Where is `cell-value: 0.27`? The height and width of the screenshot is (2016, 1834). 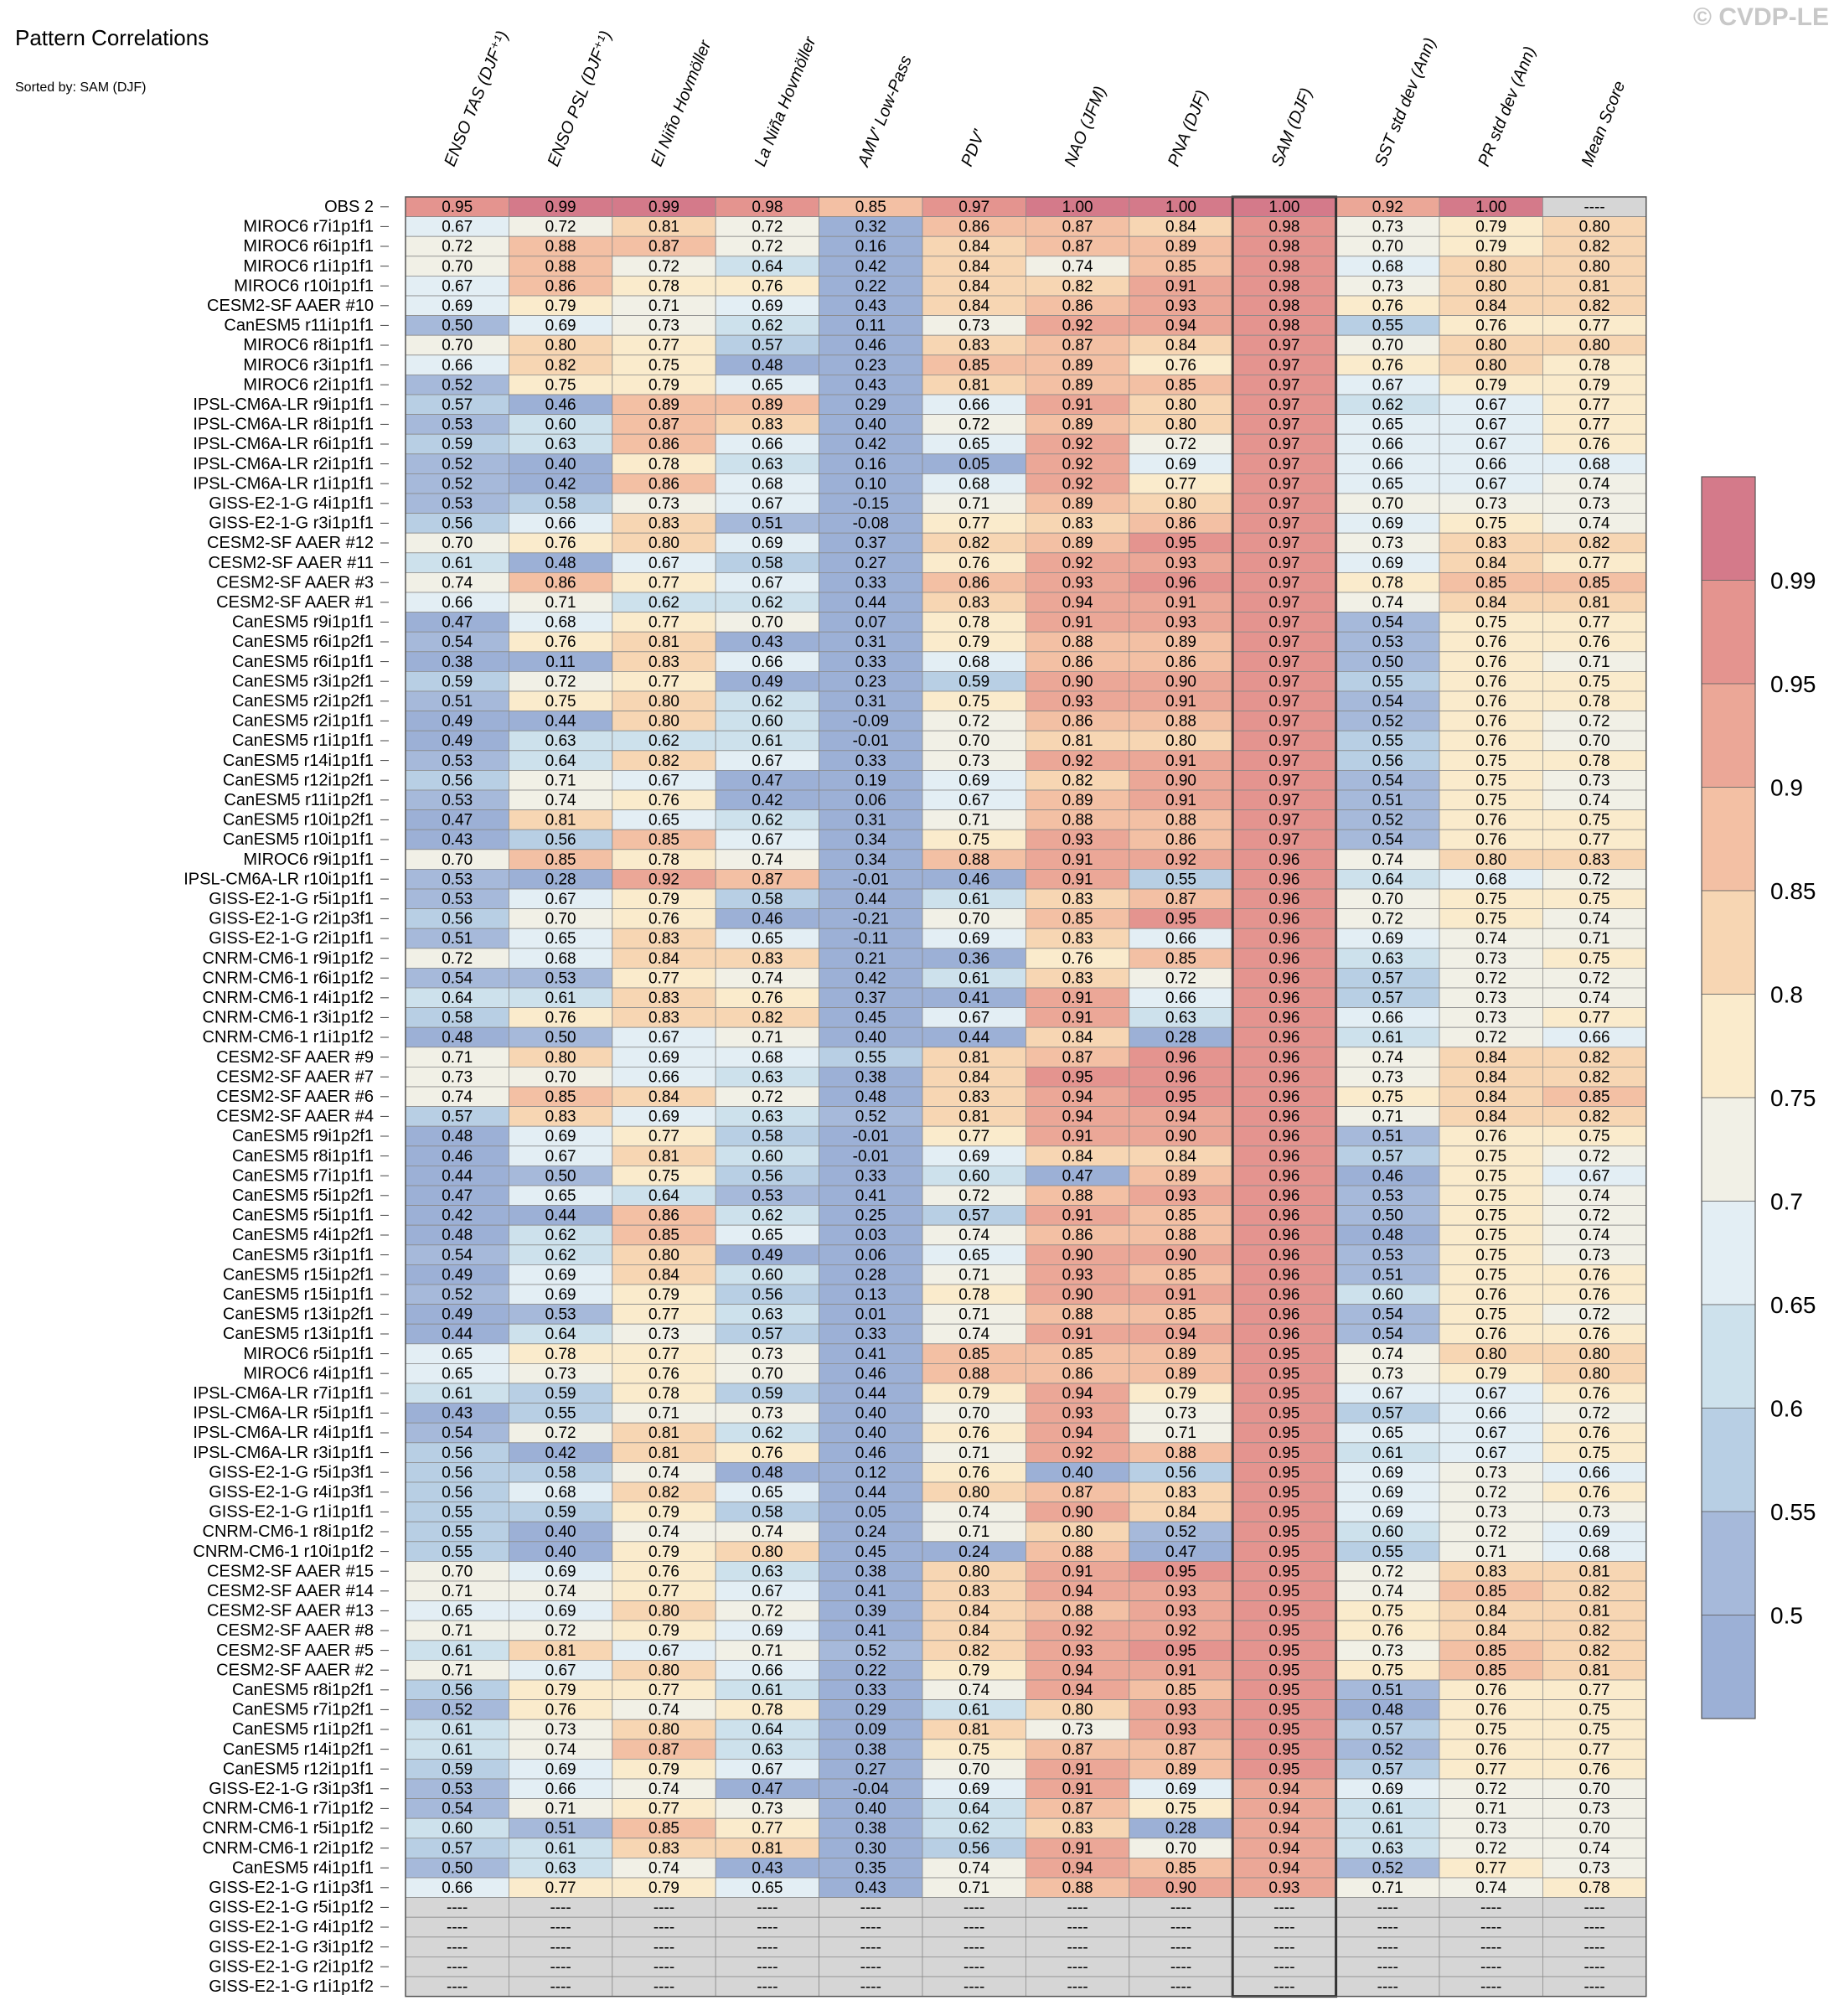
cell-value: 0.27 is located at coordinates (870, 1769).